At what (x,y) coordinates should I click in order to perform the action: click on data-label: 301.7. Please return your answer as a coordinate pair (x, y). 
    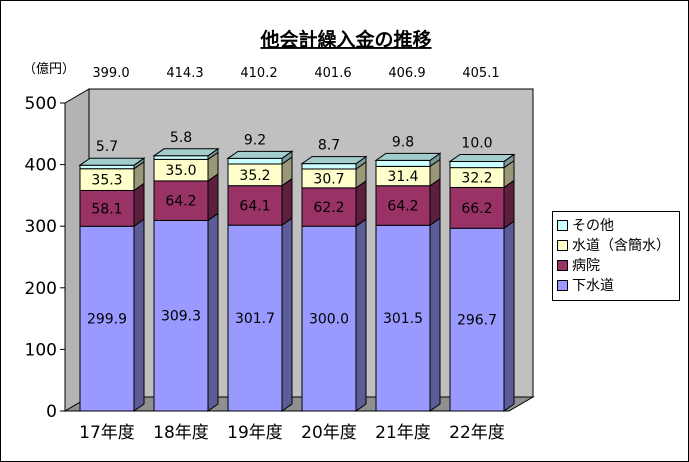
    Looking at the image, I should click on (255, 319).